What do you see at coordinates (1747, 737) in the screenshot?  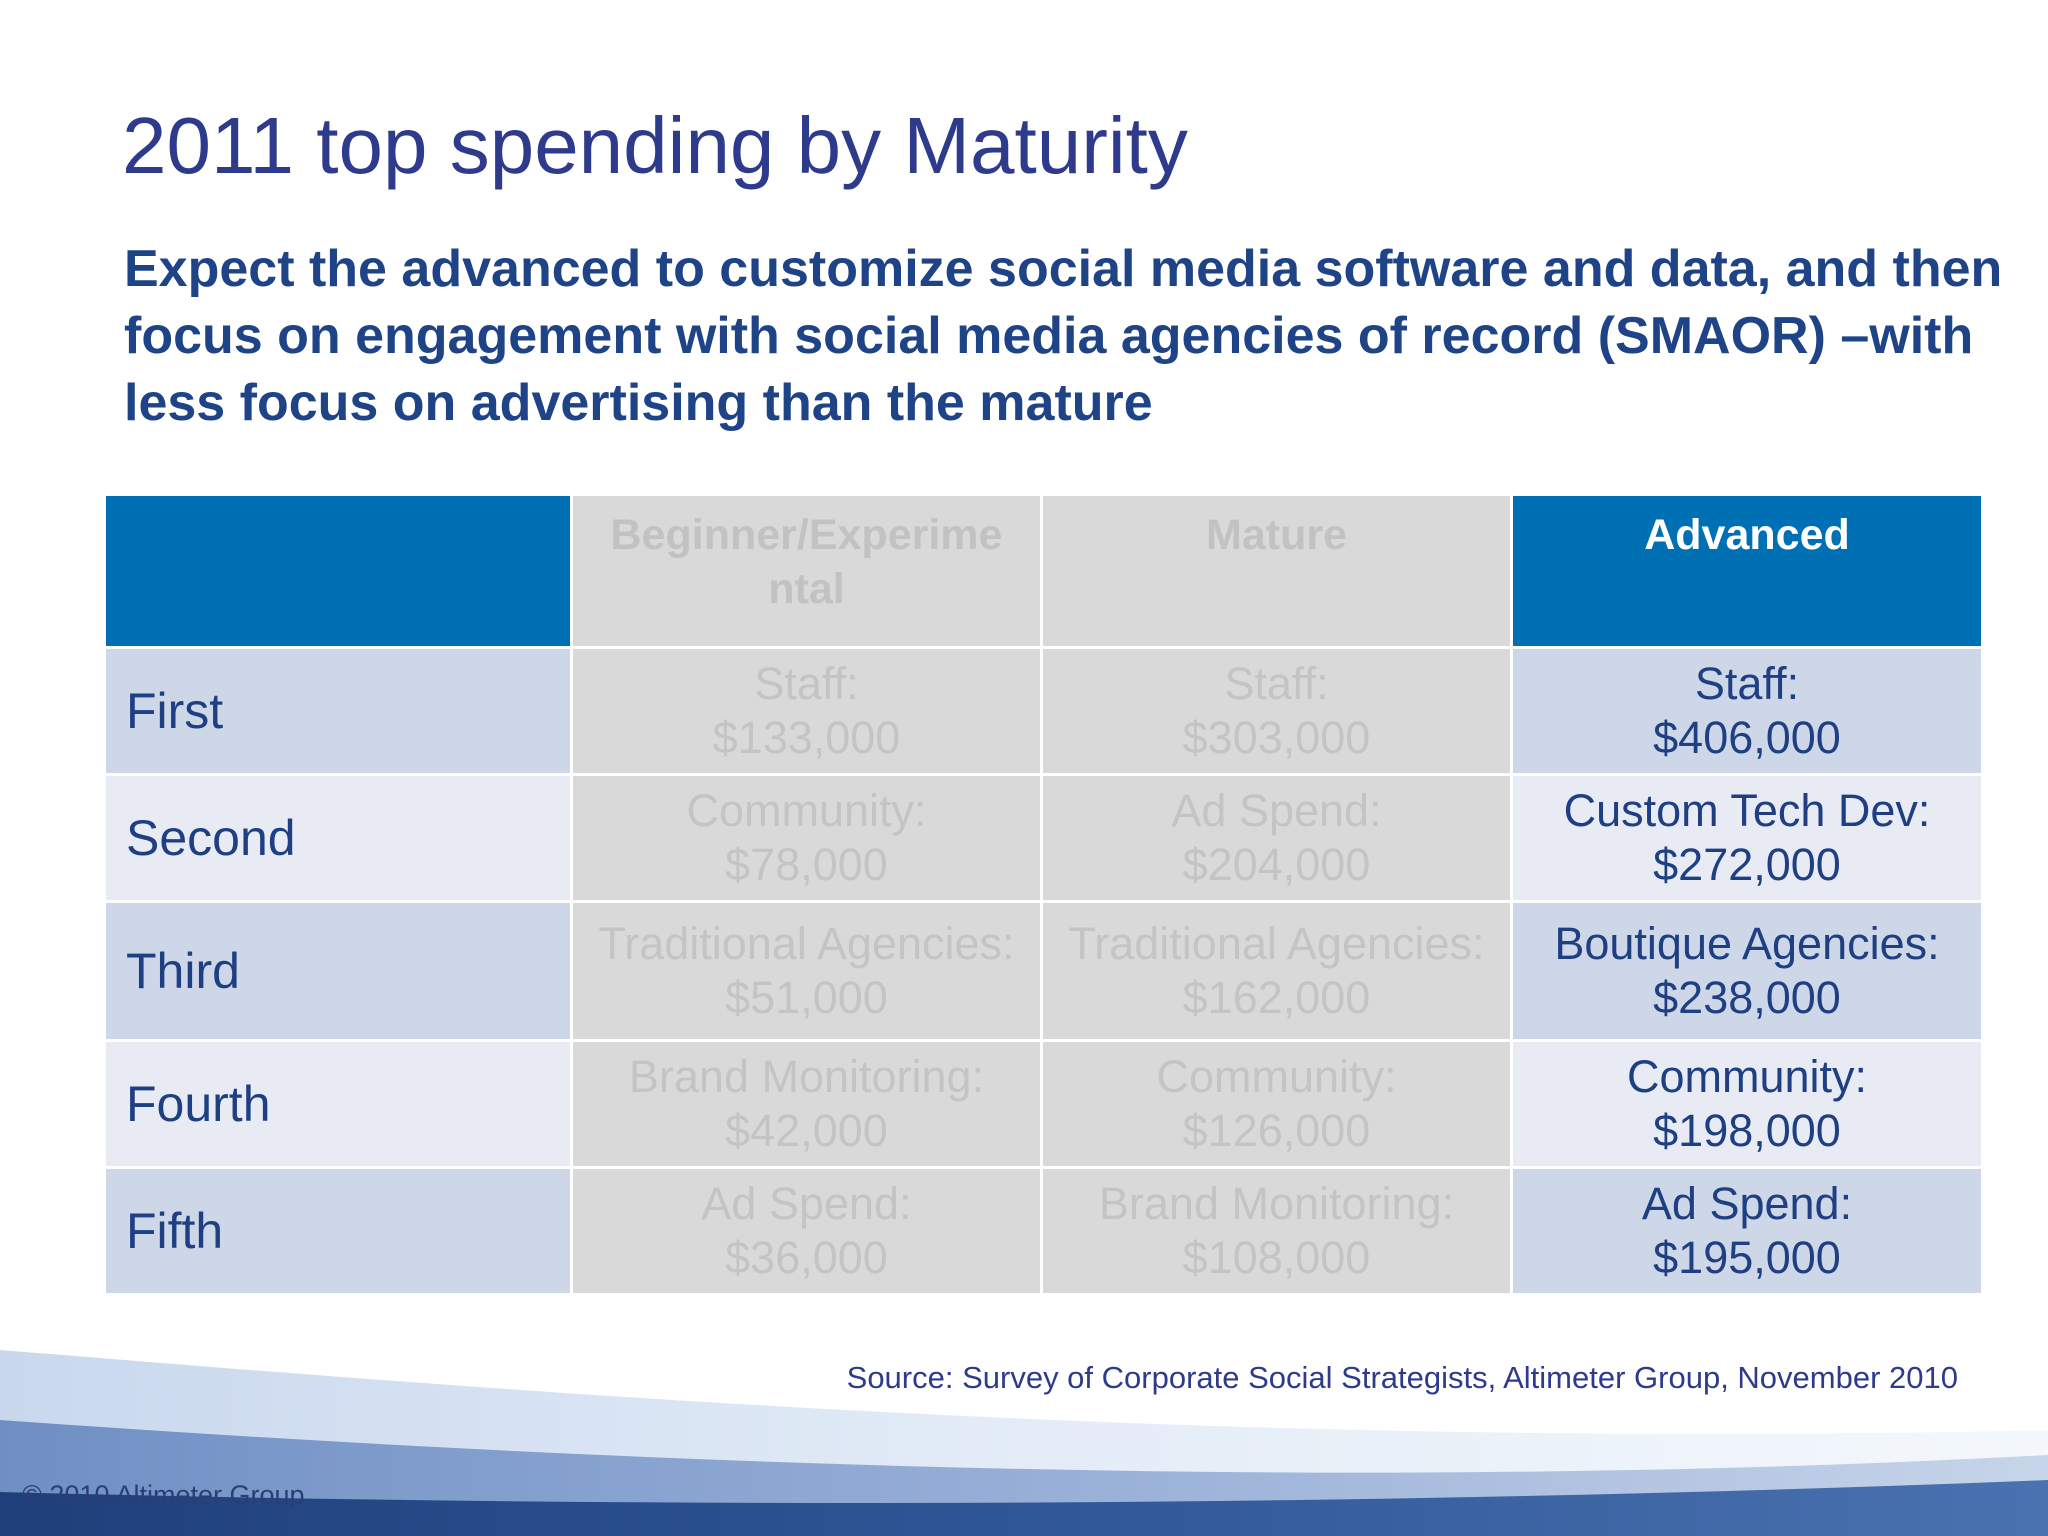 I see `cell-amount: $406,000` at bounding box center [1747, 737].